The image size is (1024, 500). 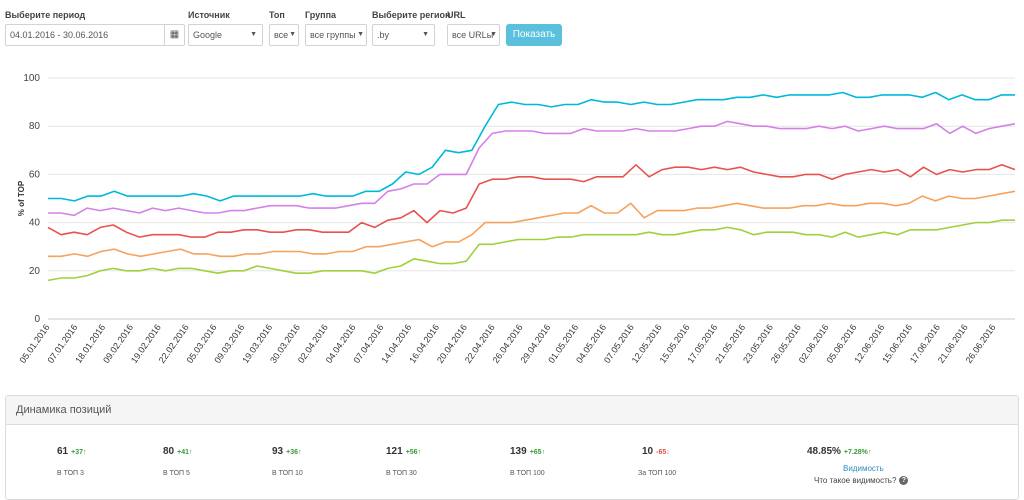 I want to click on stat-delta: -65, so click(x=661, y=452).